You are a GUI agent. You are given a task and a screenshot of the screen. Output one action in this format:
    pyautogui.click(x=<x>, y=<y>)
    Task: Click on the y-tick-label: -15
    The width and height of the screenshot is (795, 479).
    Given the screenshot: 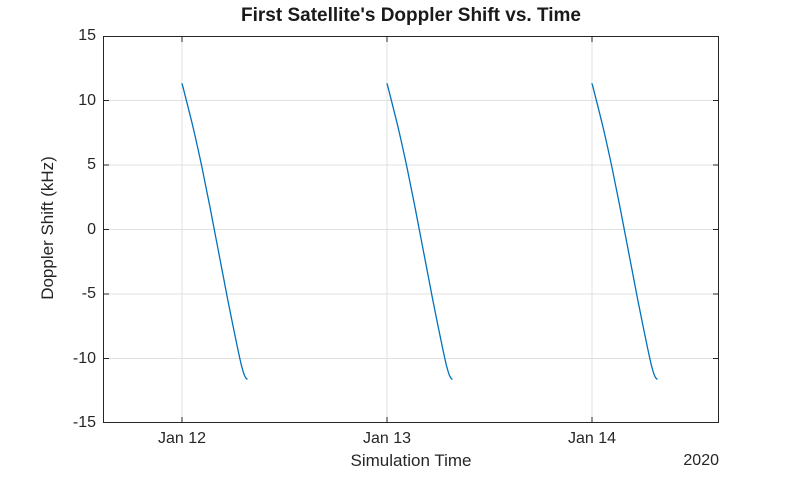 What is the action you would take?
    pyautogui.click(x=84, y=422)
    